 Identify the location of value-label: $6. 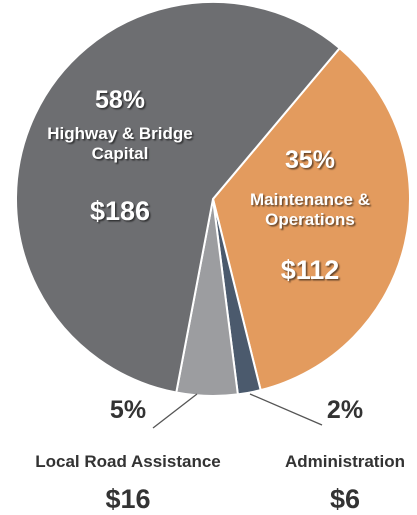
(345, 499).